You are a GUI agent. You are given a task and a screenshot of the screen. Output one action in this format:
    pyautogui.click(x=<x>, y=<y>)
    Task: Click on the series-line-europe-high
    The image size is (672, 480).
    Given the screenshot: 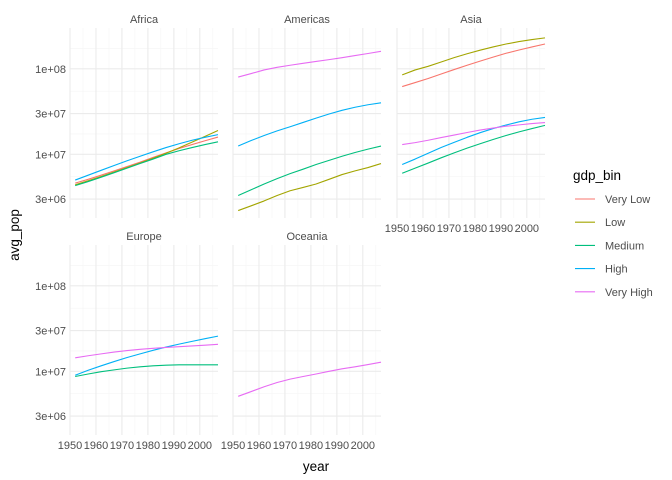 What is the action you would take?
    pyautogui.click(x=146, y=355)
    